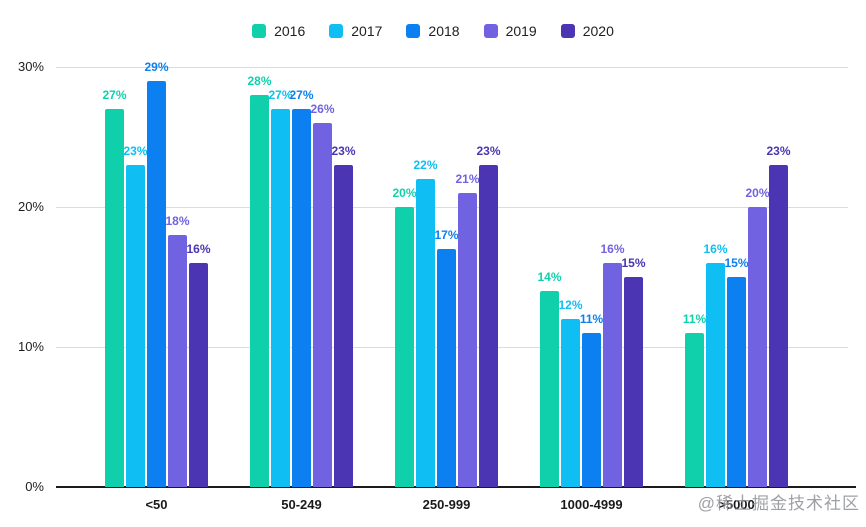 This screenshot has height=527, width=866. I want to click on legend-label: 2016, so click(290, 31).